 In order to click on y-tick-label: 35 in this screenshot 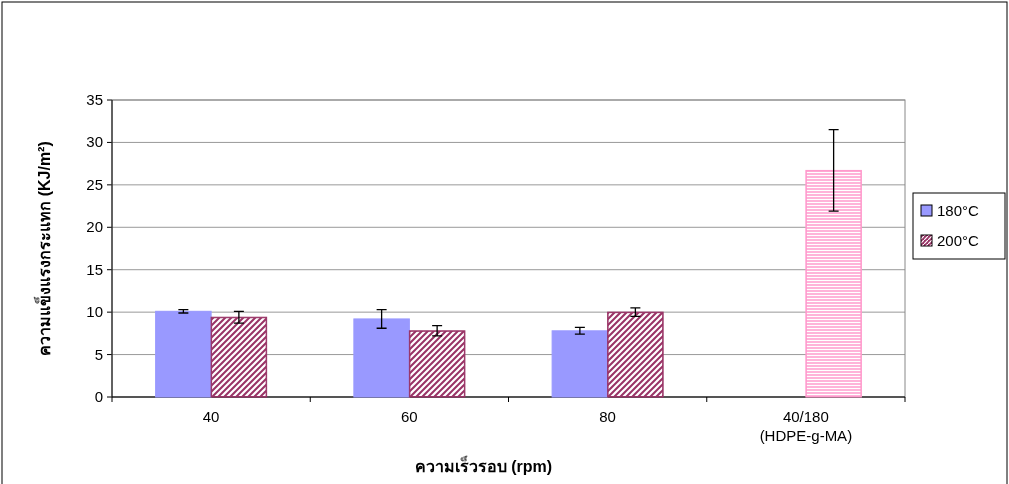, I will do `click(94, 99)`.